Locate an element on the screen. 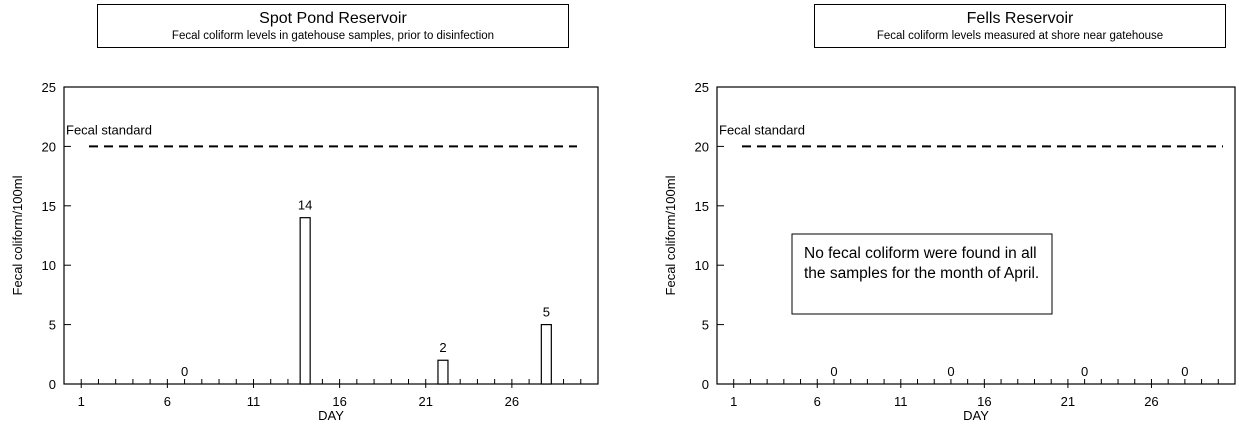  note-text-line: No fecal coliform were found in all is located at coordinates (920, 253).